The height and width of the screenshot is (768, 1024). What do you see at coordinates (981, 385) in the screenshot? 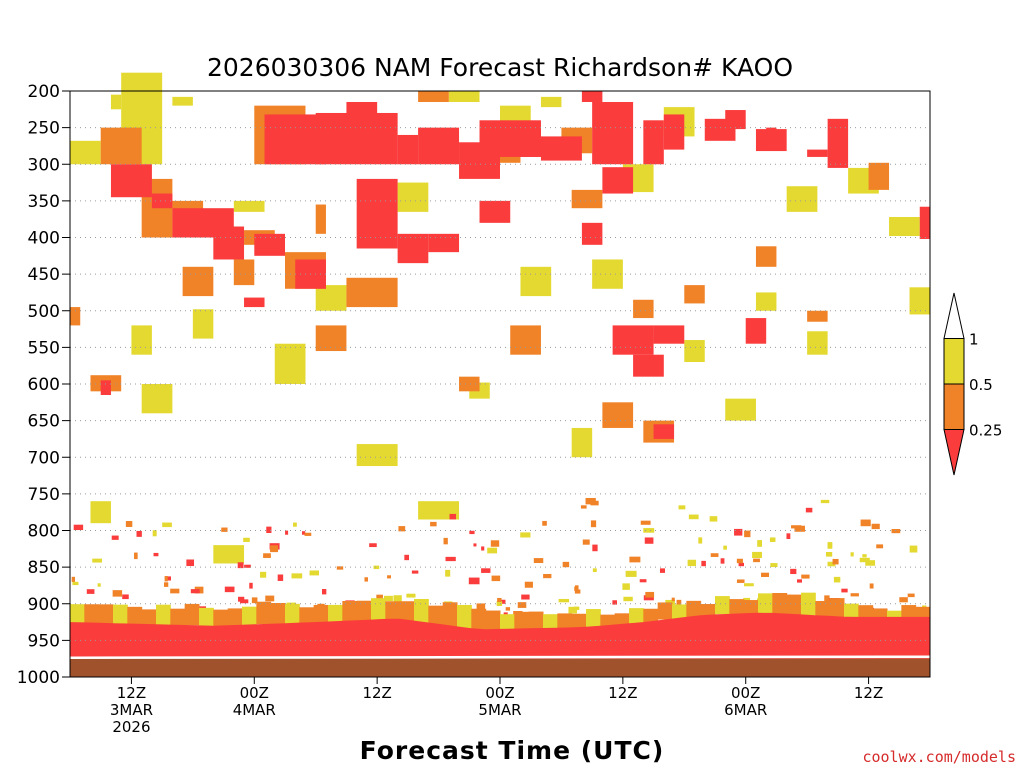
I see `legend-label: 0.5` at bounding box center [981, 385].